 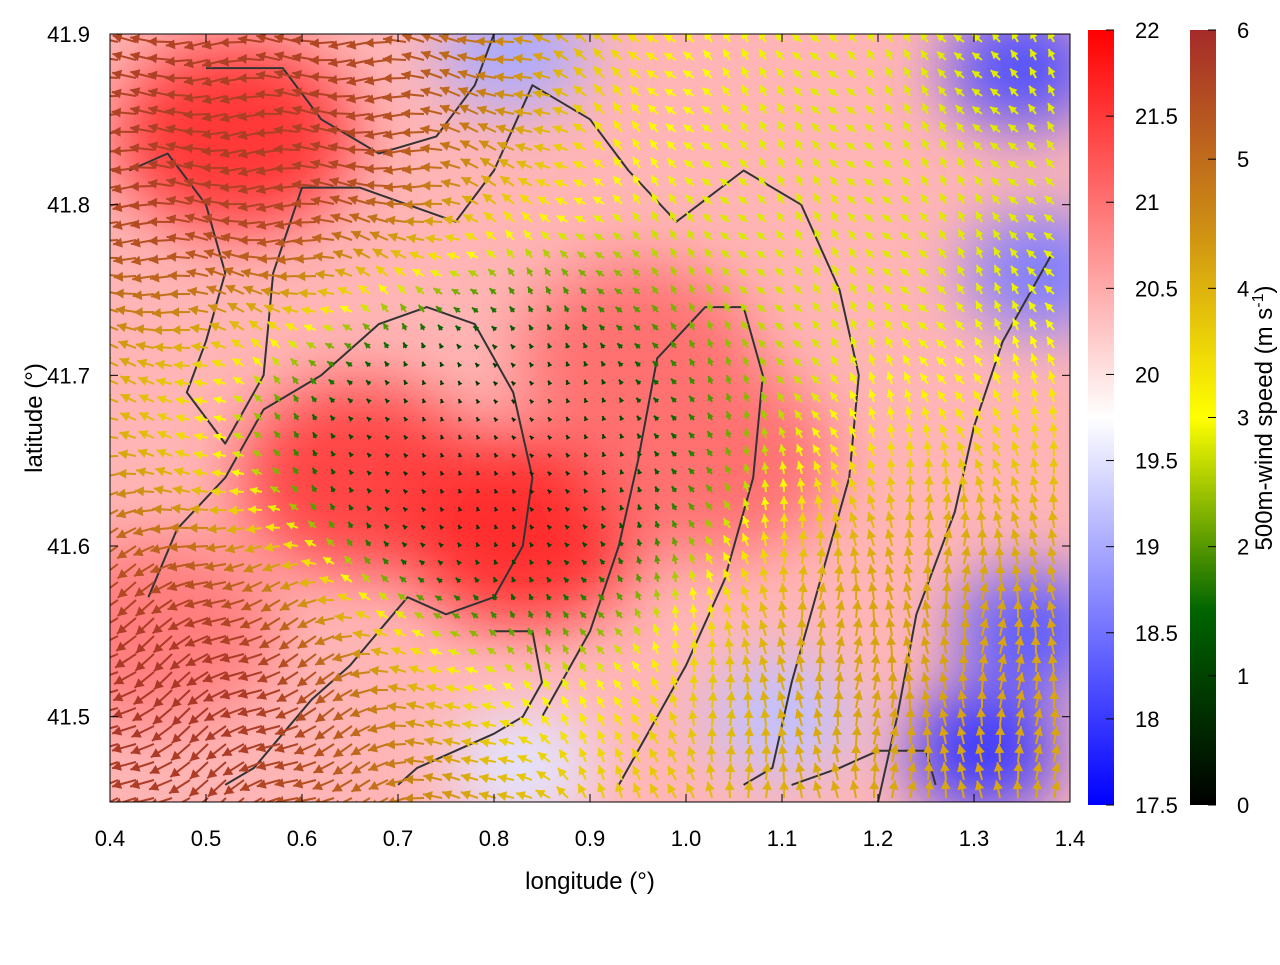 I want to click on heat-cool-spot, so click(x=1022, y=68).